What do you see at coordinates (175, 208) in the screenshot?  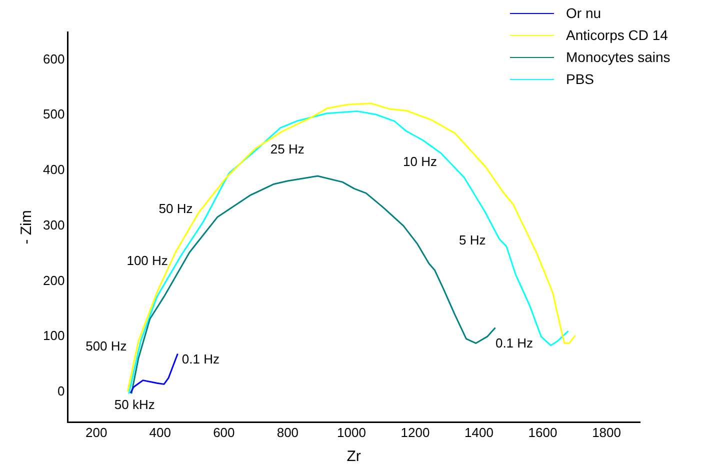 I see `annotation: 50 Hz` at bounding box center [175, 208].